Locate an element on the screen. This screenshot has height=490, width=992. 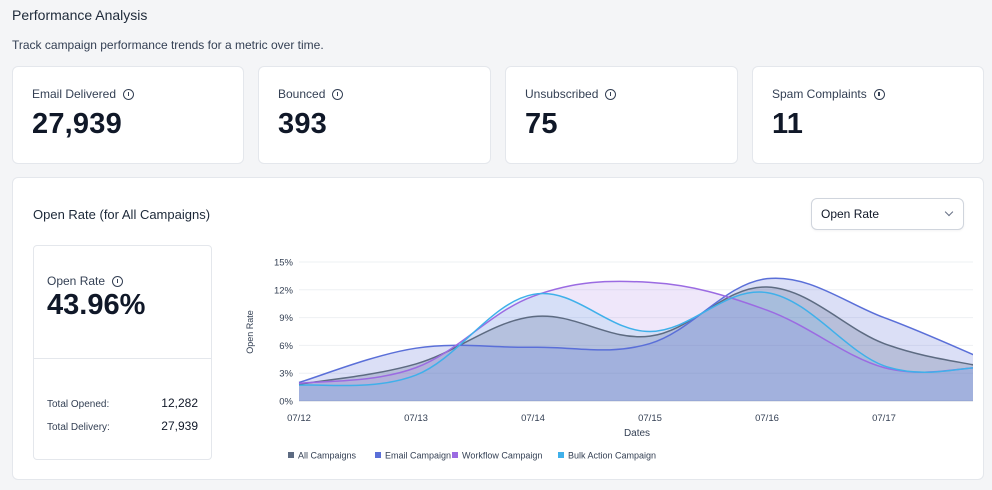
x-tick-label: 07/17 is located at coordinates (884, 418).